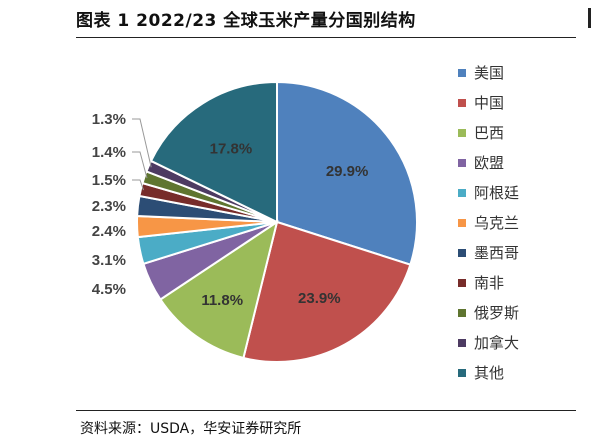  Describe the element at coordinates (496, 313) in the screenshot. I see `legend-label-9: 俄罗斯` at that location.